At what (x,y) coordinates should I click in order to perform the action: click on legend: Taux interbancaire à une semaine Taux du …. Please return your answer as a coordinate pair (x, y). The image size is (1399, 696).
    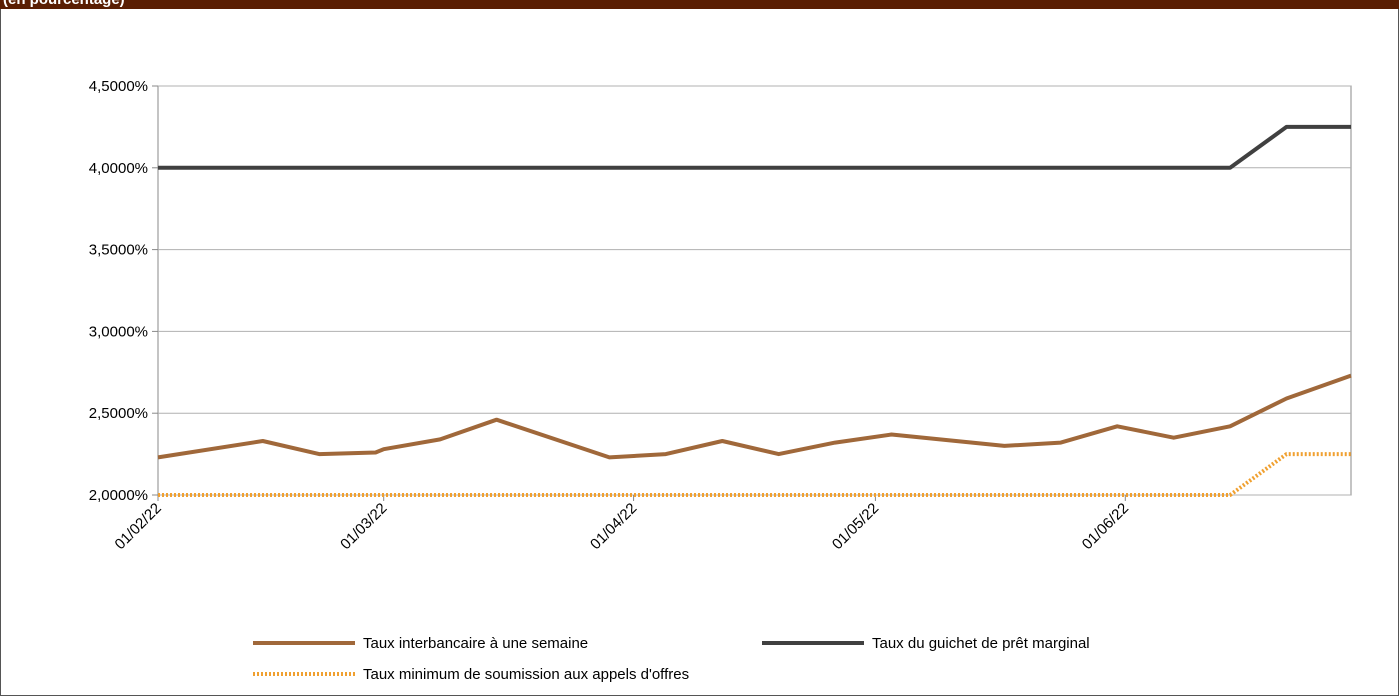
    Looking at the image, I should click on (671, 659).